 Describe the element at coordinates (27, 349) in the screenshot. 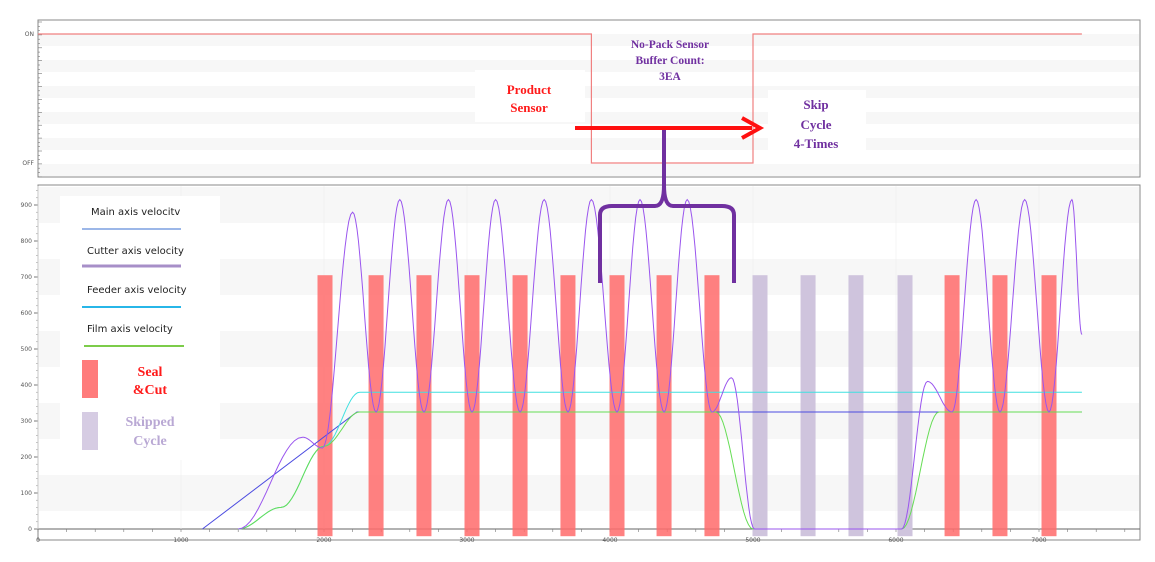

I see `y-tick-label: 500` at that location.